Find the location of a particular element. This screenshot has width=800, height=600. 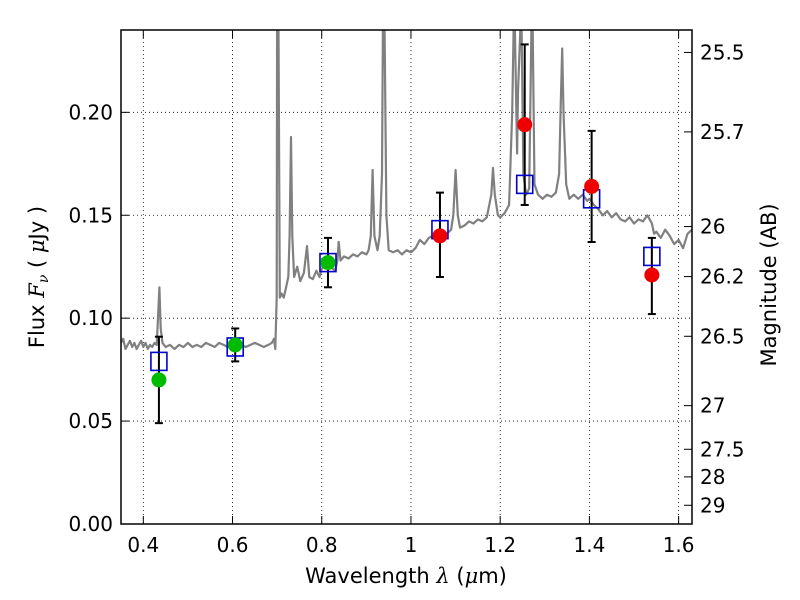

y2-axis-label: Magnitude (AB) is located at coordinates (769, 284).